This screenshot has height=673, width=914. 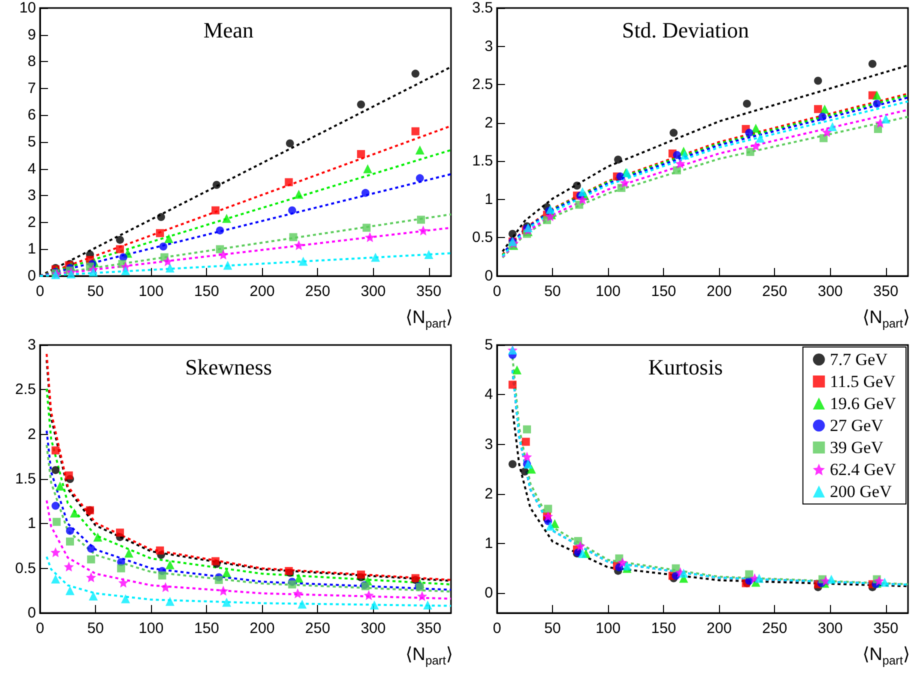 I want to click on y-tick-label: 3.5, so click(x=482, y=8).